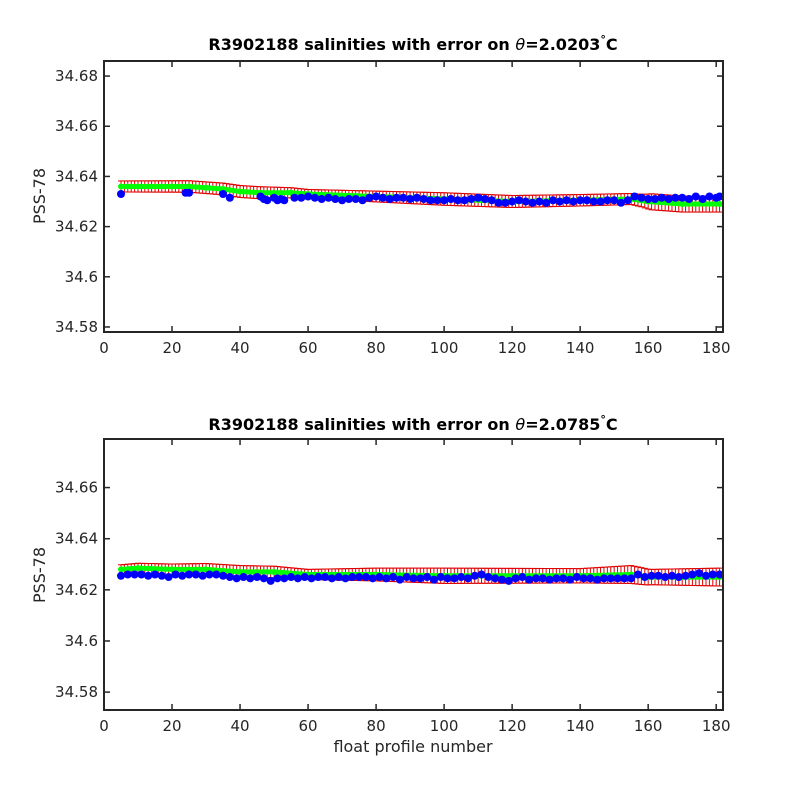 Image resolution: width=800 pixels, height=800 pixels. I want to click on x-axis-label-bottom: float profile number, so click(413, 746).